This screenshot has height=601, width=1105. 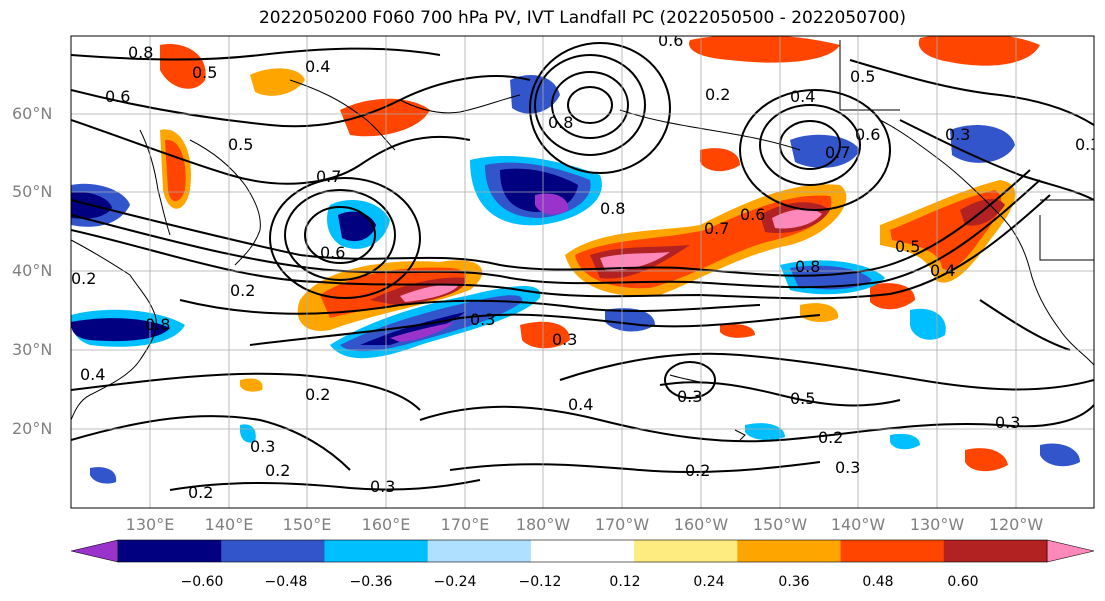 What do you see at coordinates (465, 524) in the screenshot?
I see `longitude-label: 170°E` at bounding box center [465, 524].